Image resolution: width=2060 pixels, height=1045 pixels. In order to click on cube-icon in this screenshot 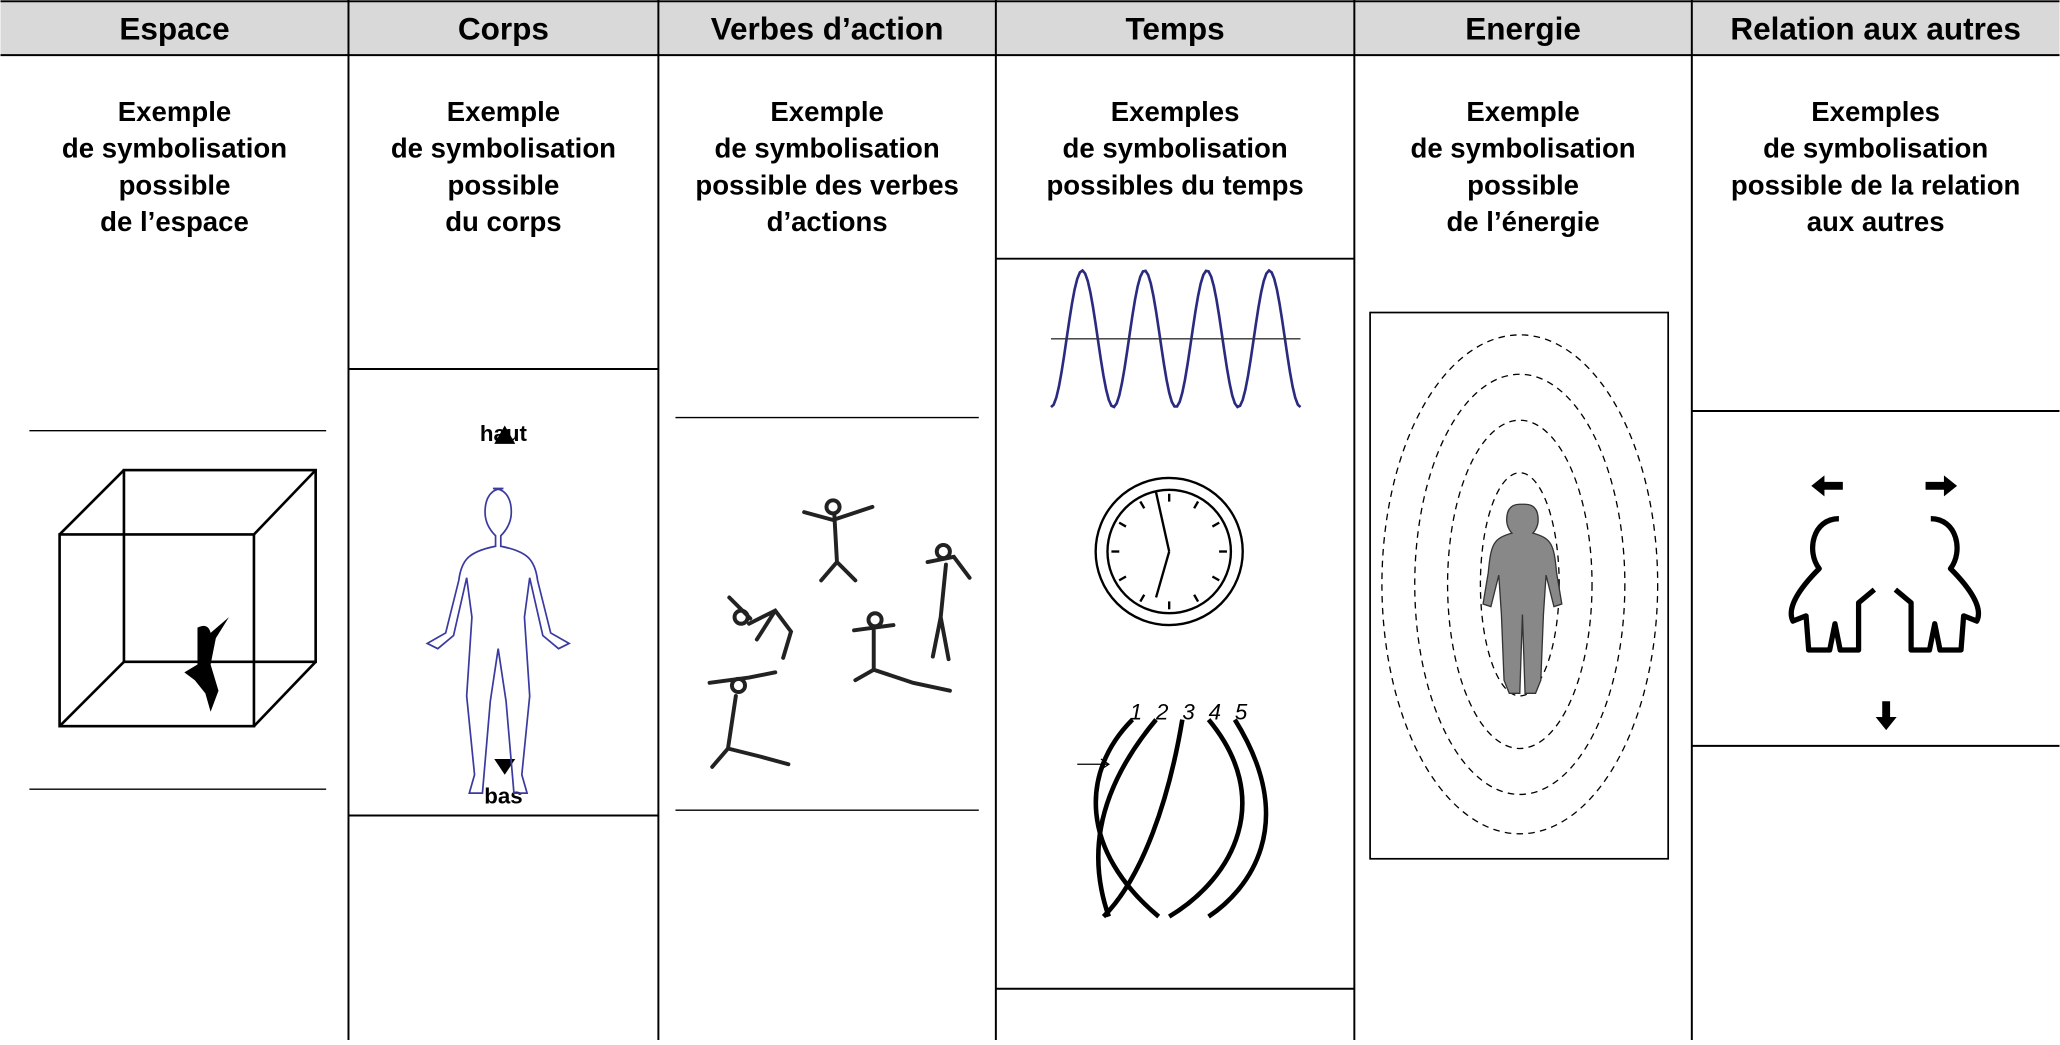, I will do `click(187, 598)`.